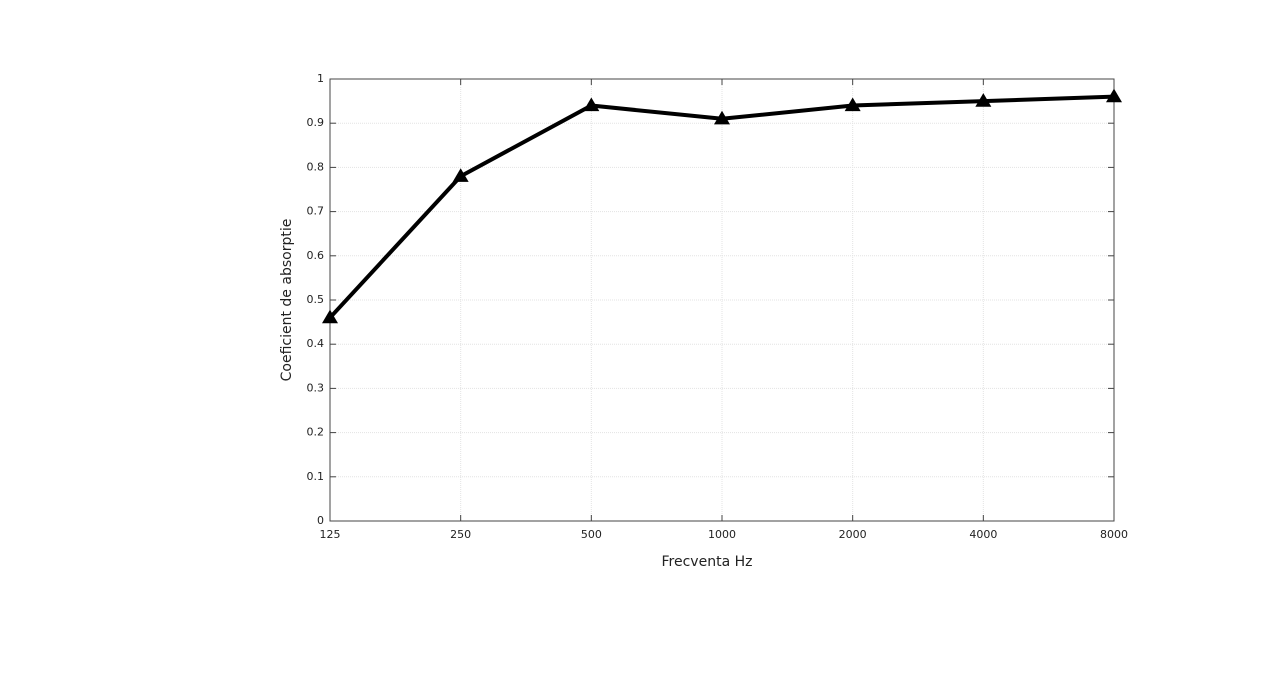  Describe the element at coordinates (316, 387) in the screenshot. I see `y-tick-label: 0.3` at that location.